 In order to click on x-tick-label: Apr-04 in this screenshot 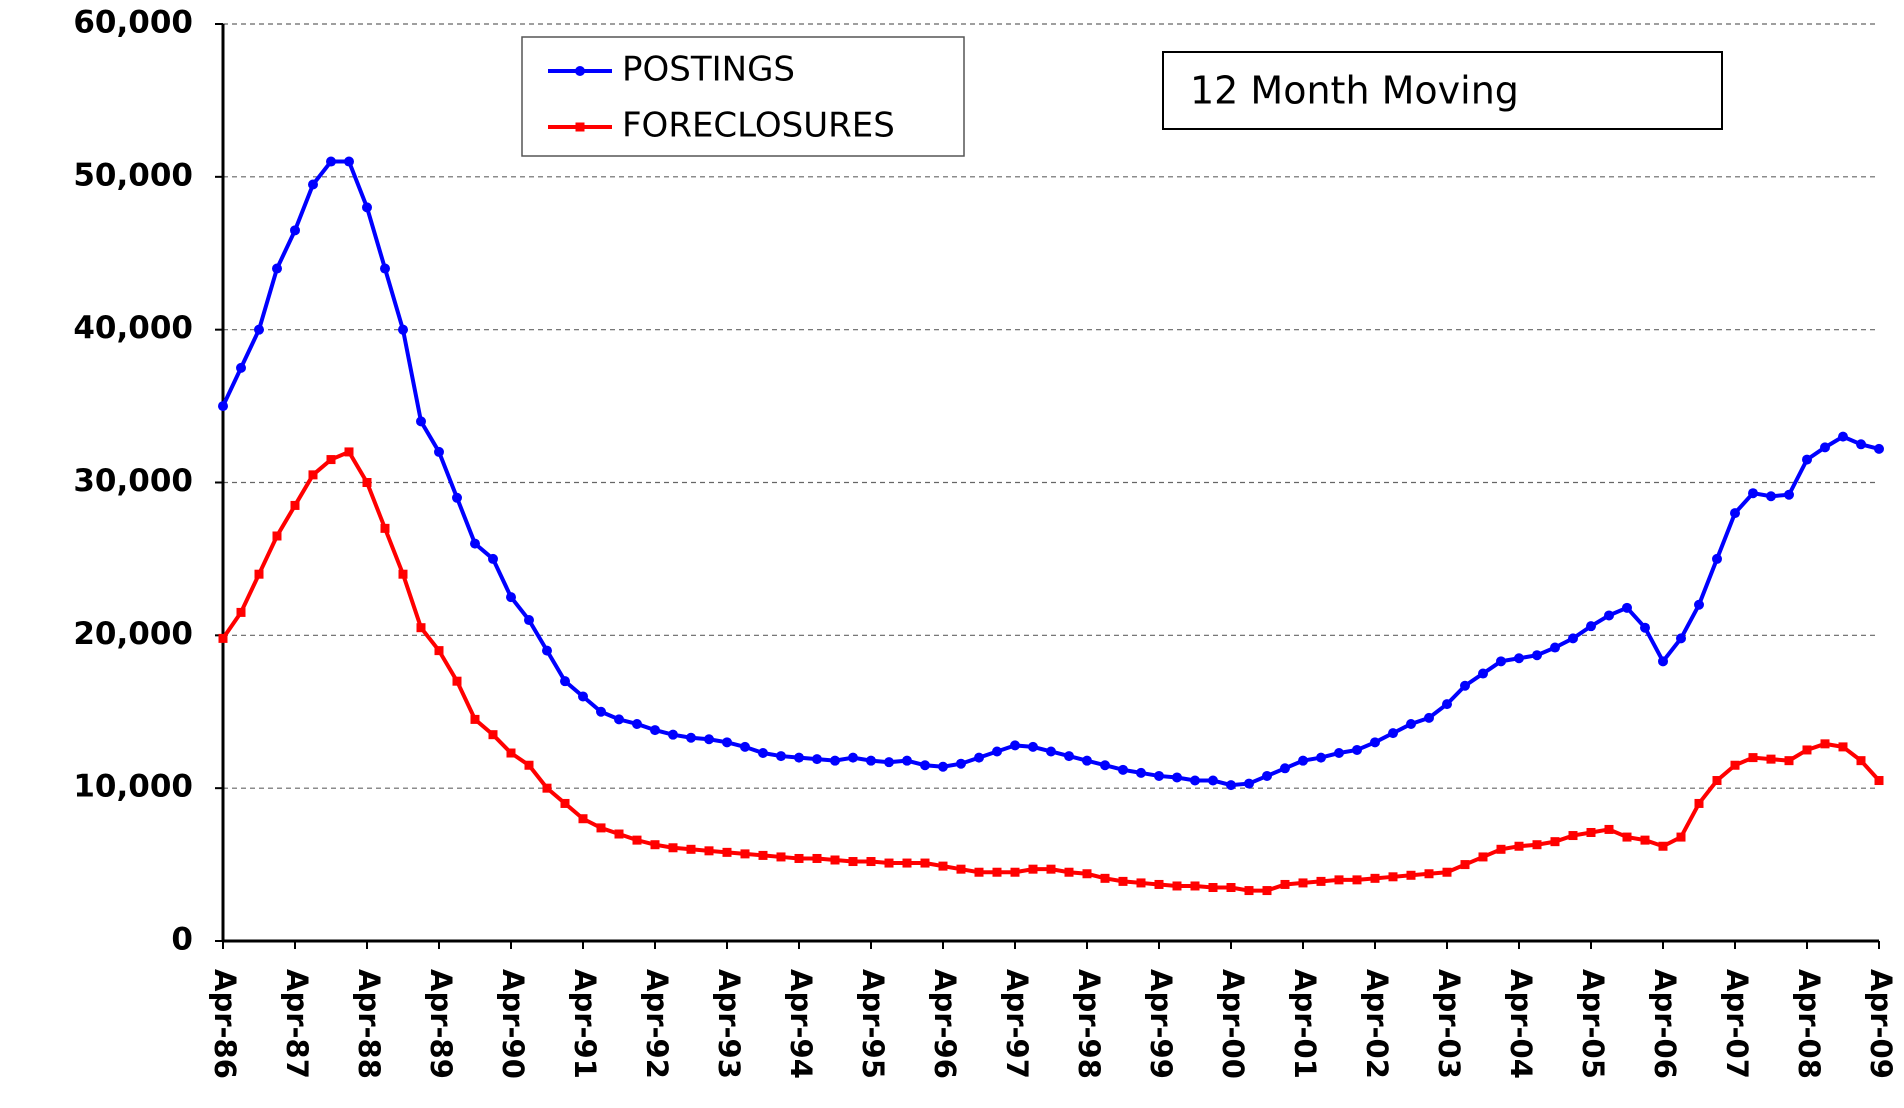, I will do `click(1521, 1024)`.